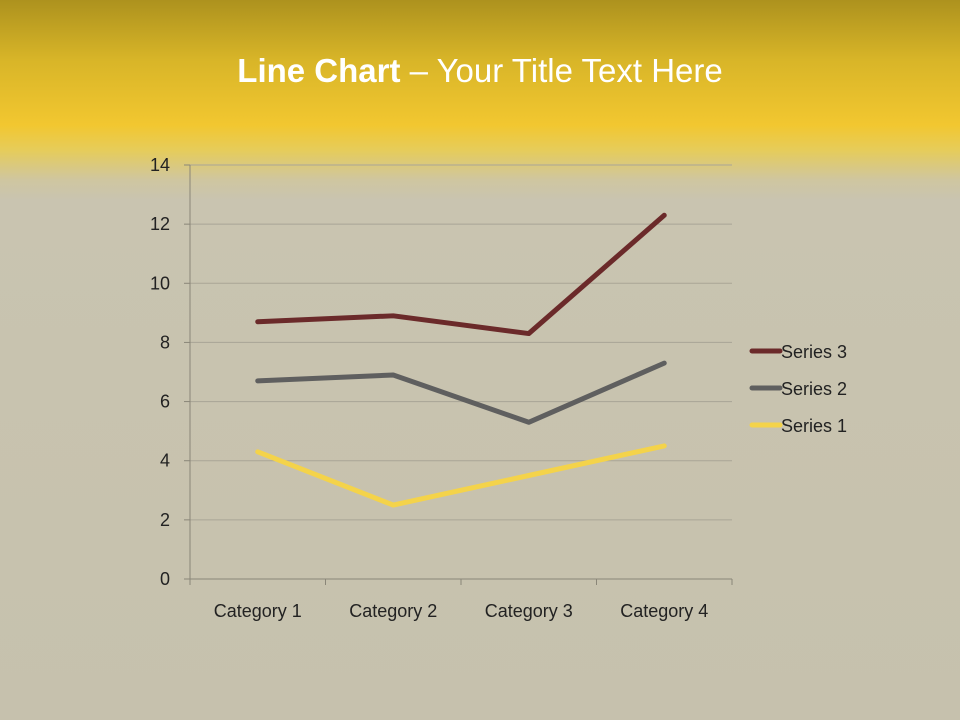  I want to click on x-tick-label: Category 4, so click(664, 611).